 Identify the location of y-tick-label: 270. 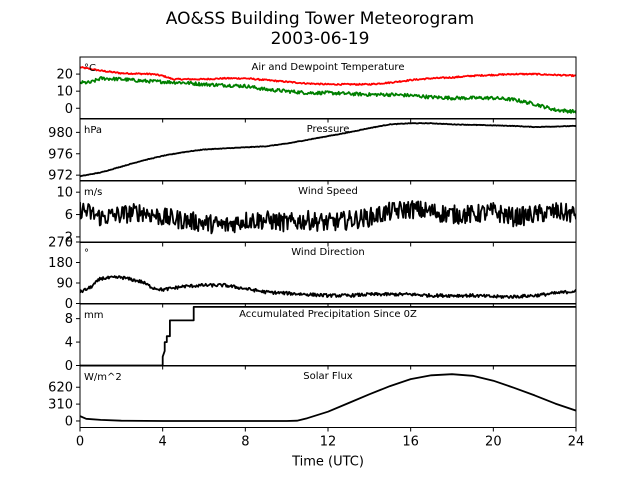
(60, 243).